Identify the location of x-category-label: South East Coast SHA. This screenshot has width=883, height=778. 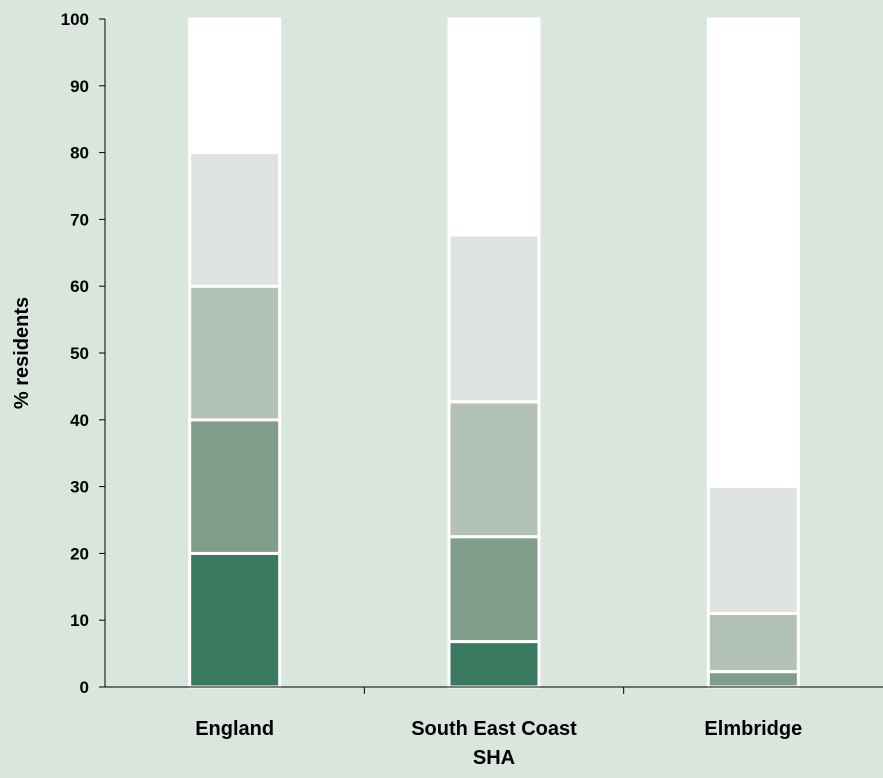
(494, 743).